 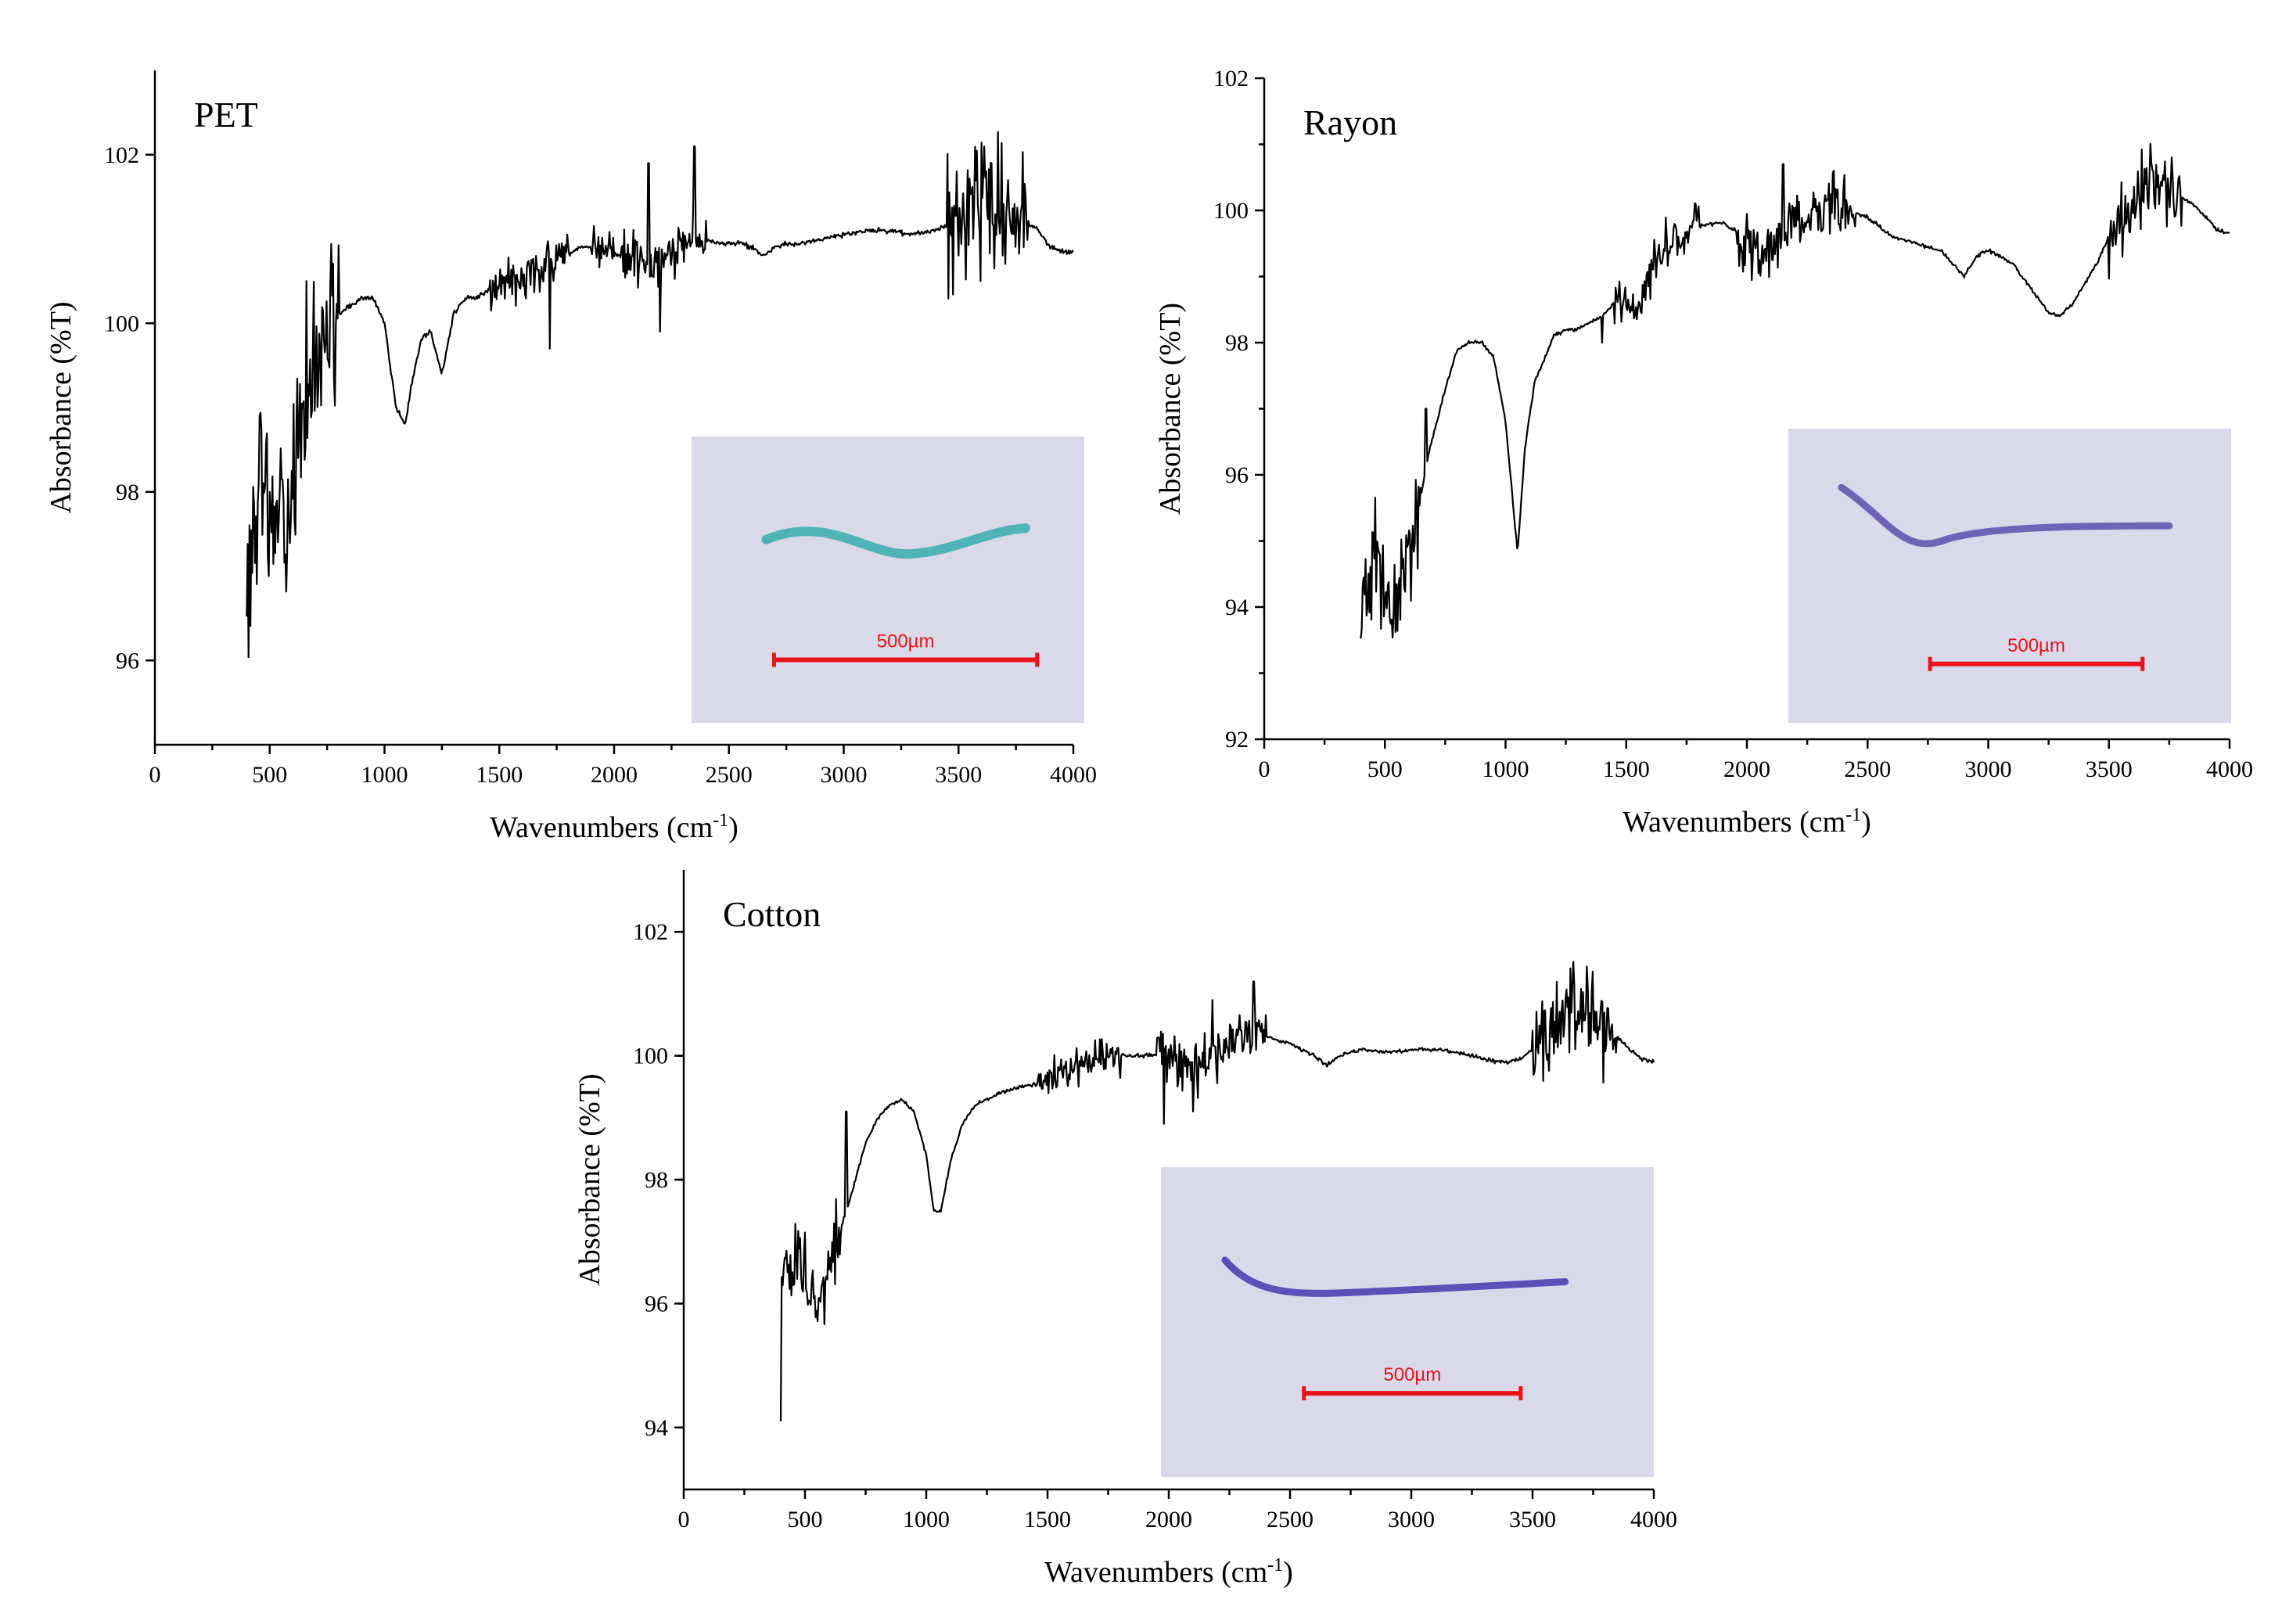 I want to click on rayon-x-tick-label: 2500, so click(x=1867, y=769).